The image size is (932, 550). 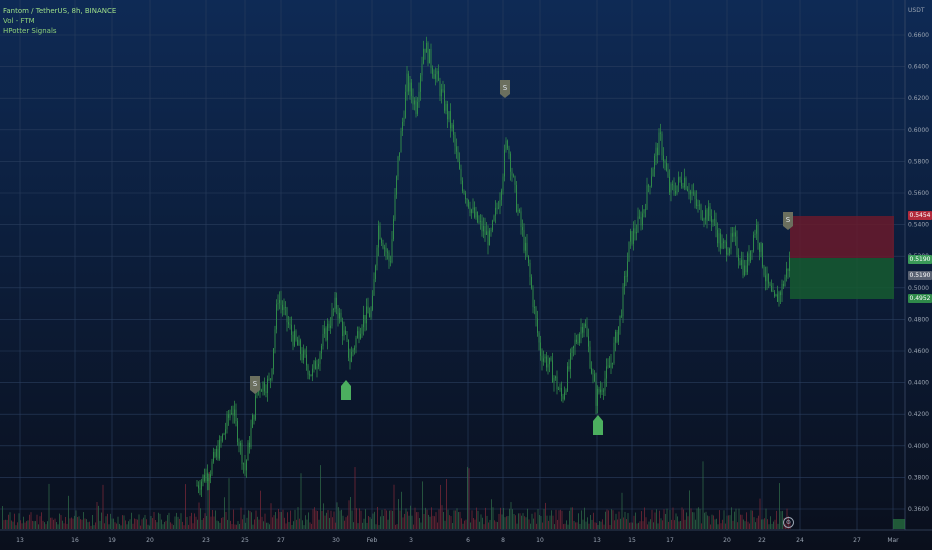 I want to click on time-tick-label: 19, so click(x=112, y=540).